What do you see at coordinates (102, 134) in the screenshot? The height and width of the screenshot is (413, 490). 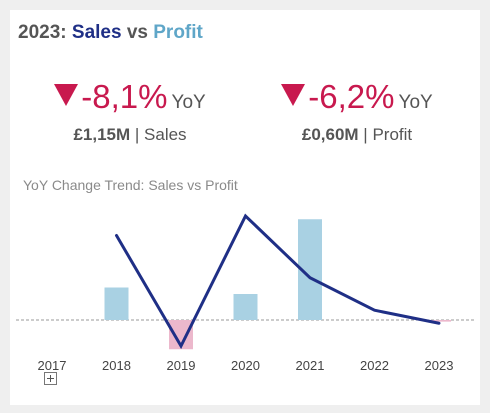 I see `sales-amount: £1,15M` at bounding box center [102, 134].